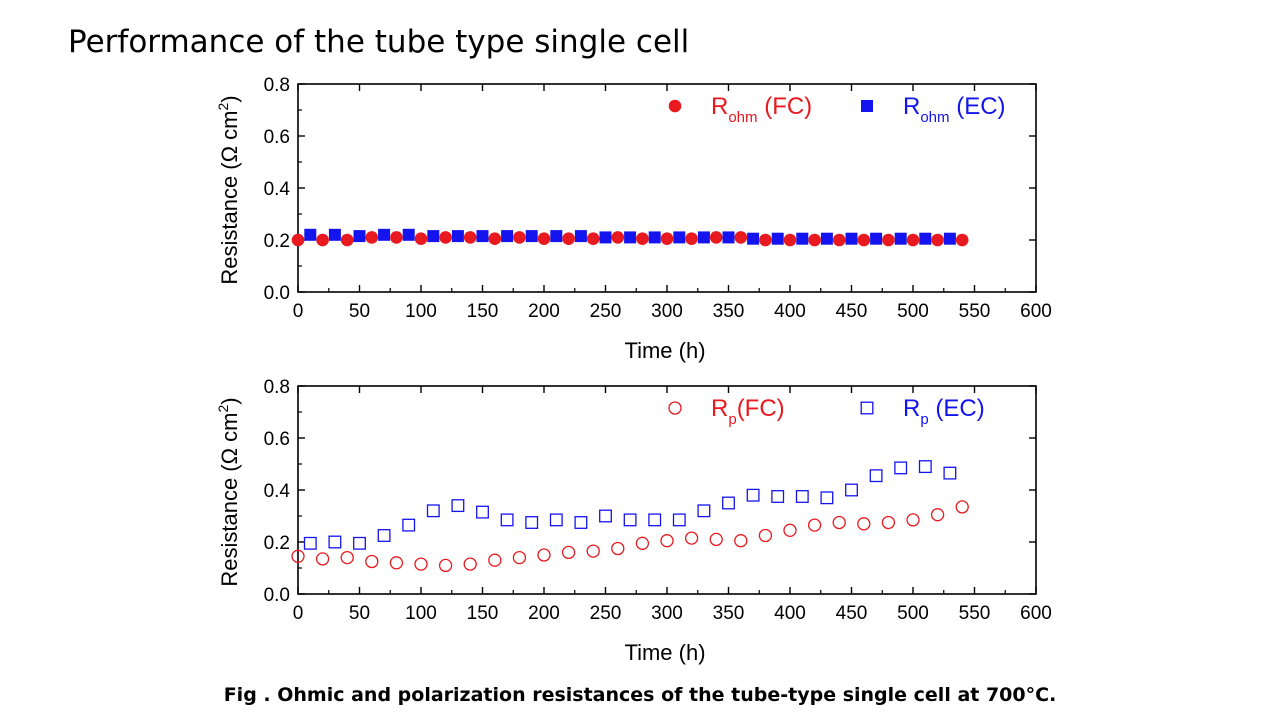 The image size is (1280, 720). What do you see at coordinates (544, 311) in the screenshot?
I see `x-tick-label: 200` at bounding box center [544, 311].